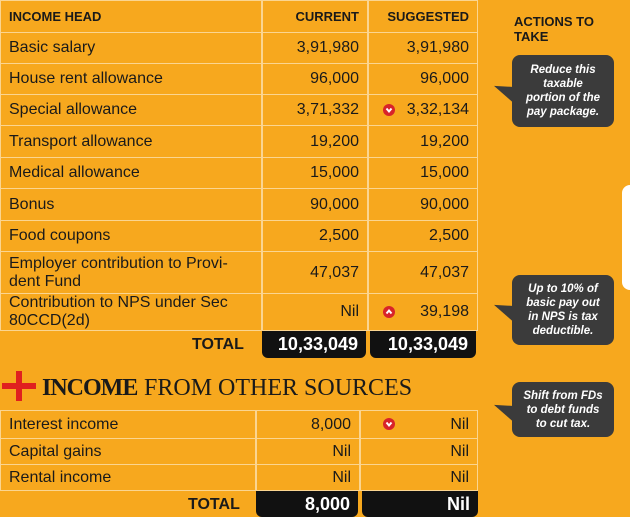 This screenshot has width=630, height=517. I want to click on label-cell: Bonus, so click(131, 204).